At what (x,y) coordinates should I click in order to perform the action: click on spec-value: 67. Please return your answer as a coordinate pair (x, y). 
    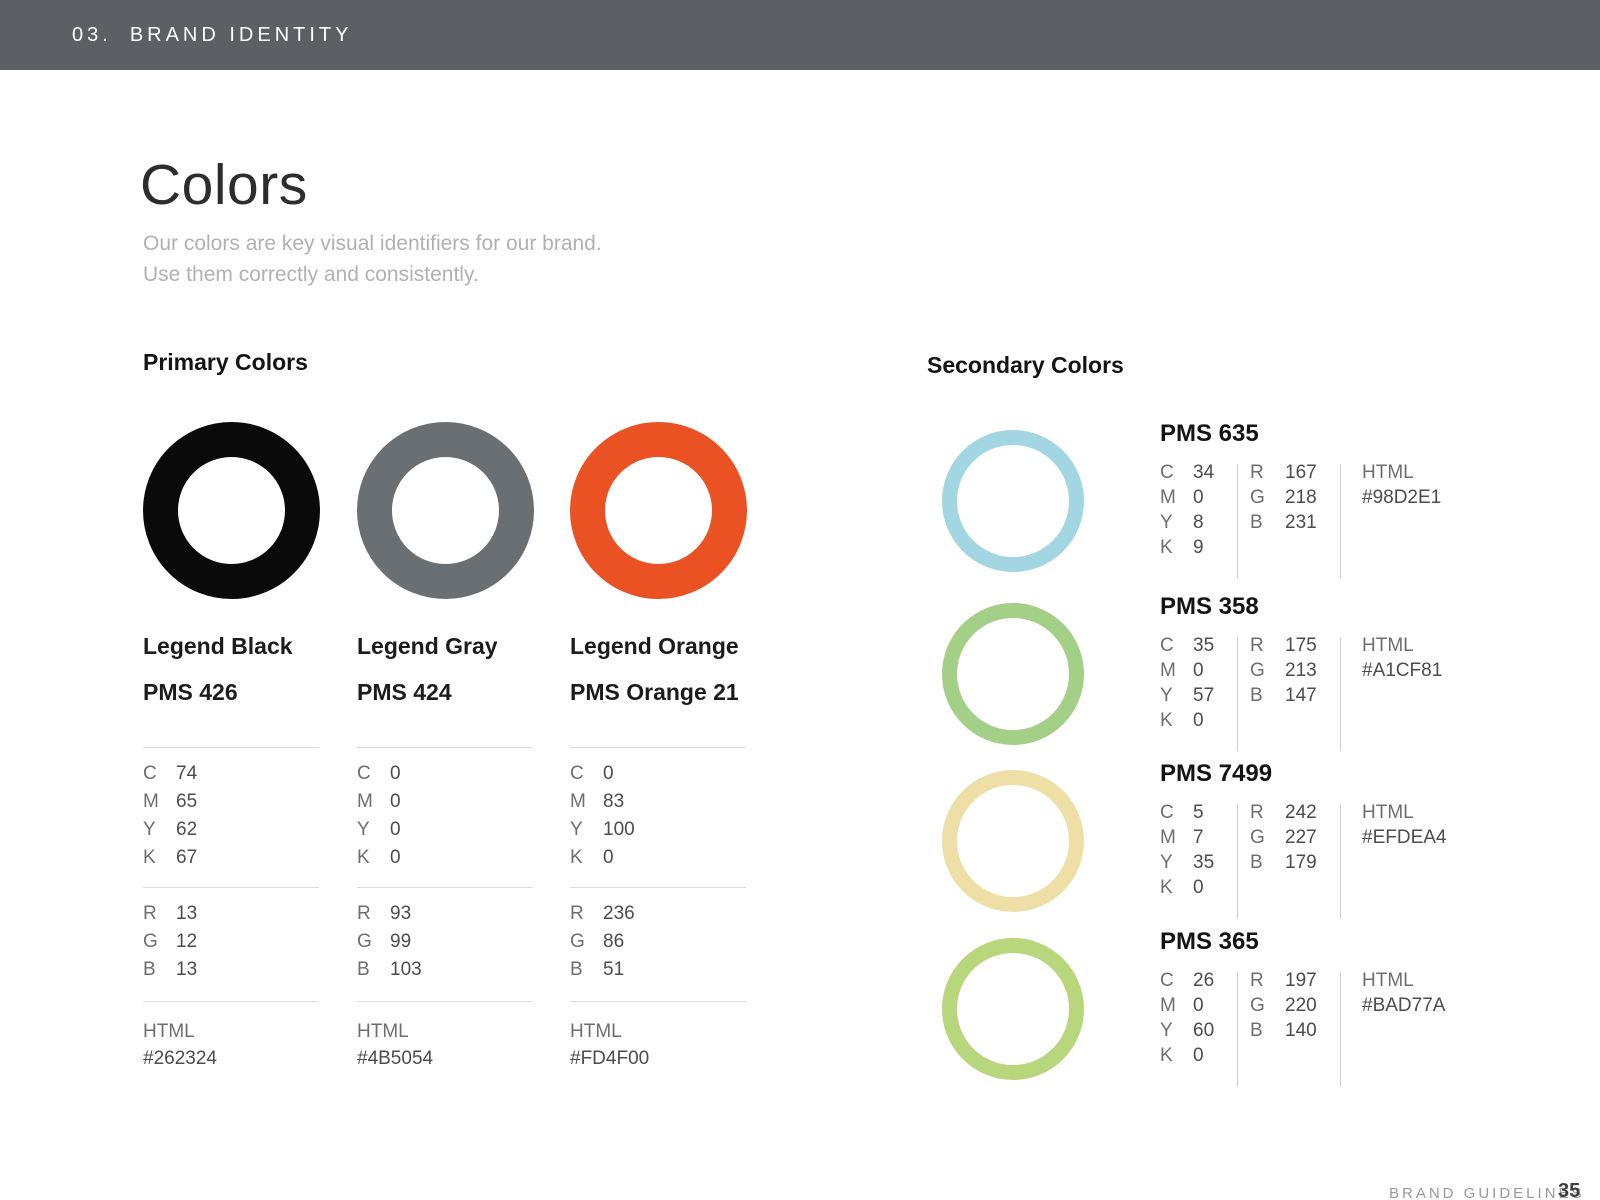
    Looking at the image, I should click on (187, 857).